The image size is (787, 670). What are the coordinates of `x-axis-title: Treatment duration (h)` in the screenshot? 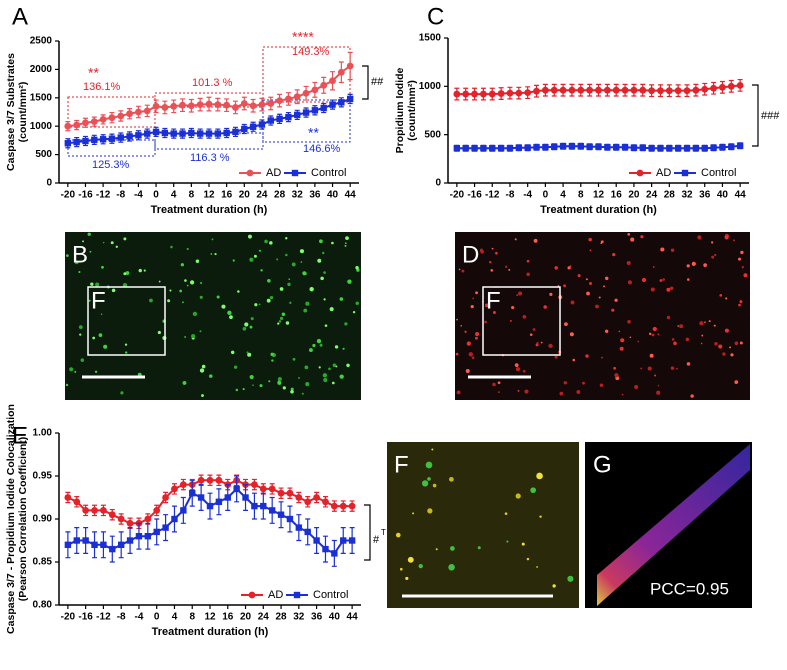 It's located at (210, 632).